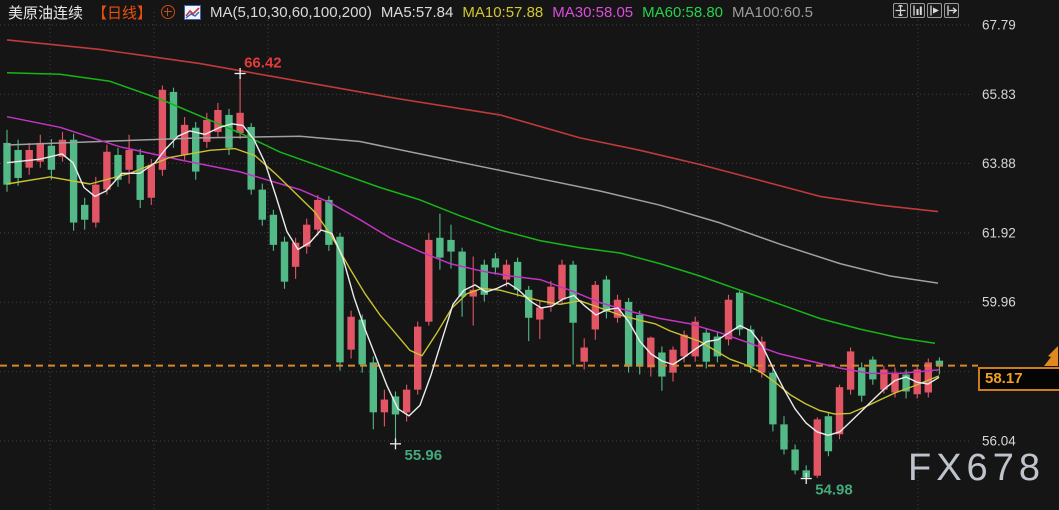  I want to click on pan-tool-button, so click(900, 10).